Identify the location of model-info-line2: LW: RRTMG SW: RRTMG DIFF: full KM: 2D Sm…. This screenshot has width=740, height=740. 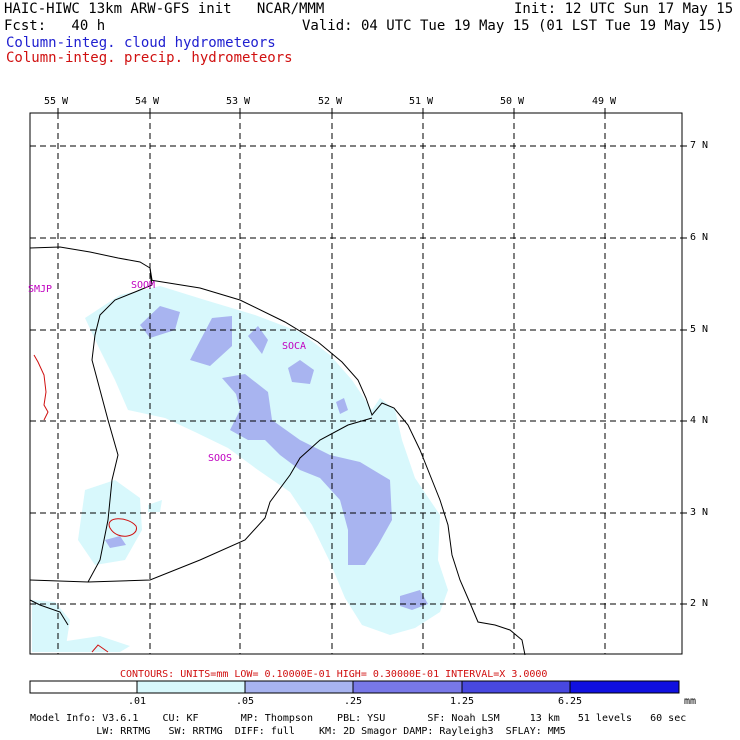
(298, 731).